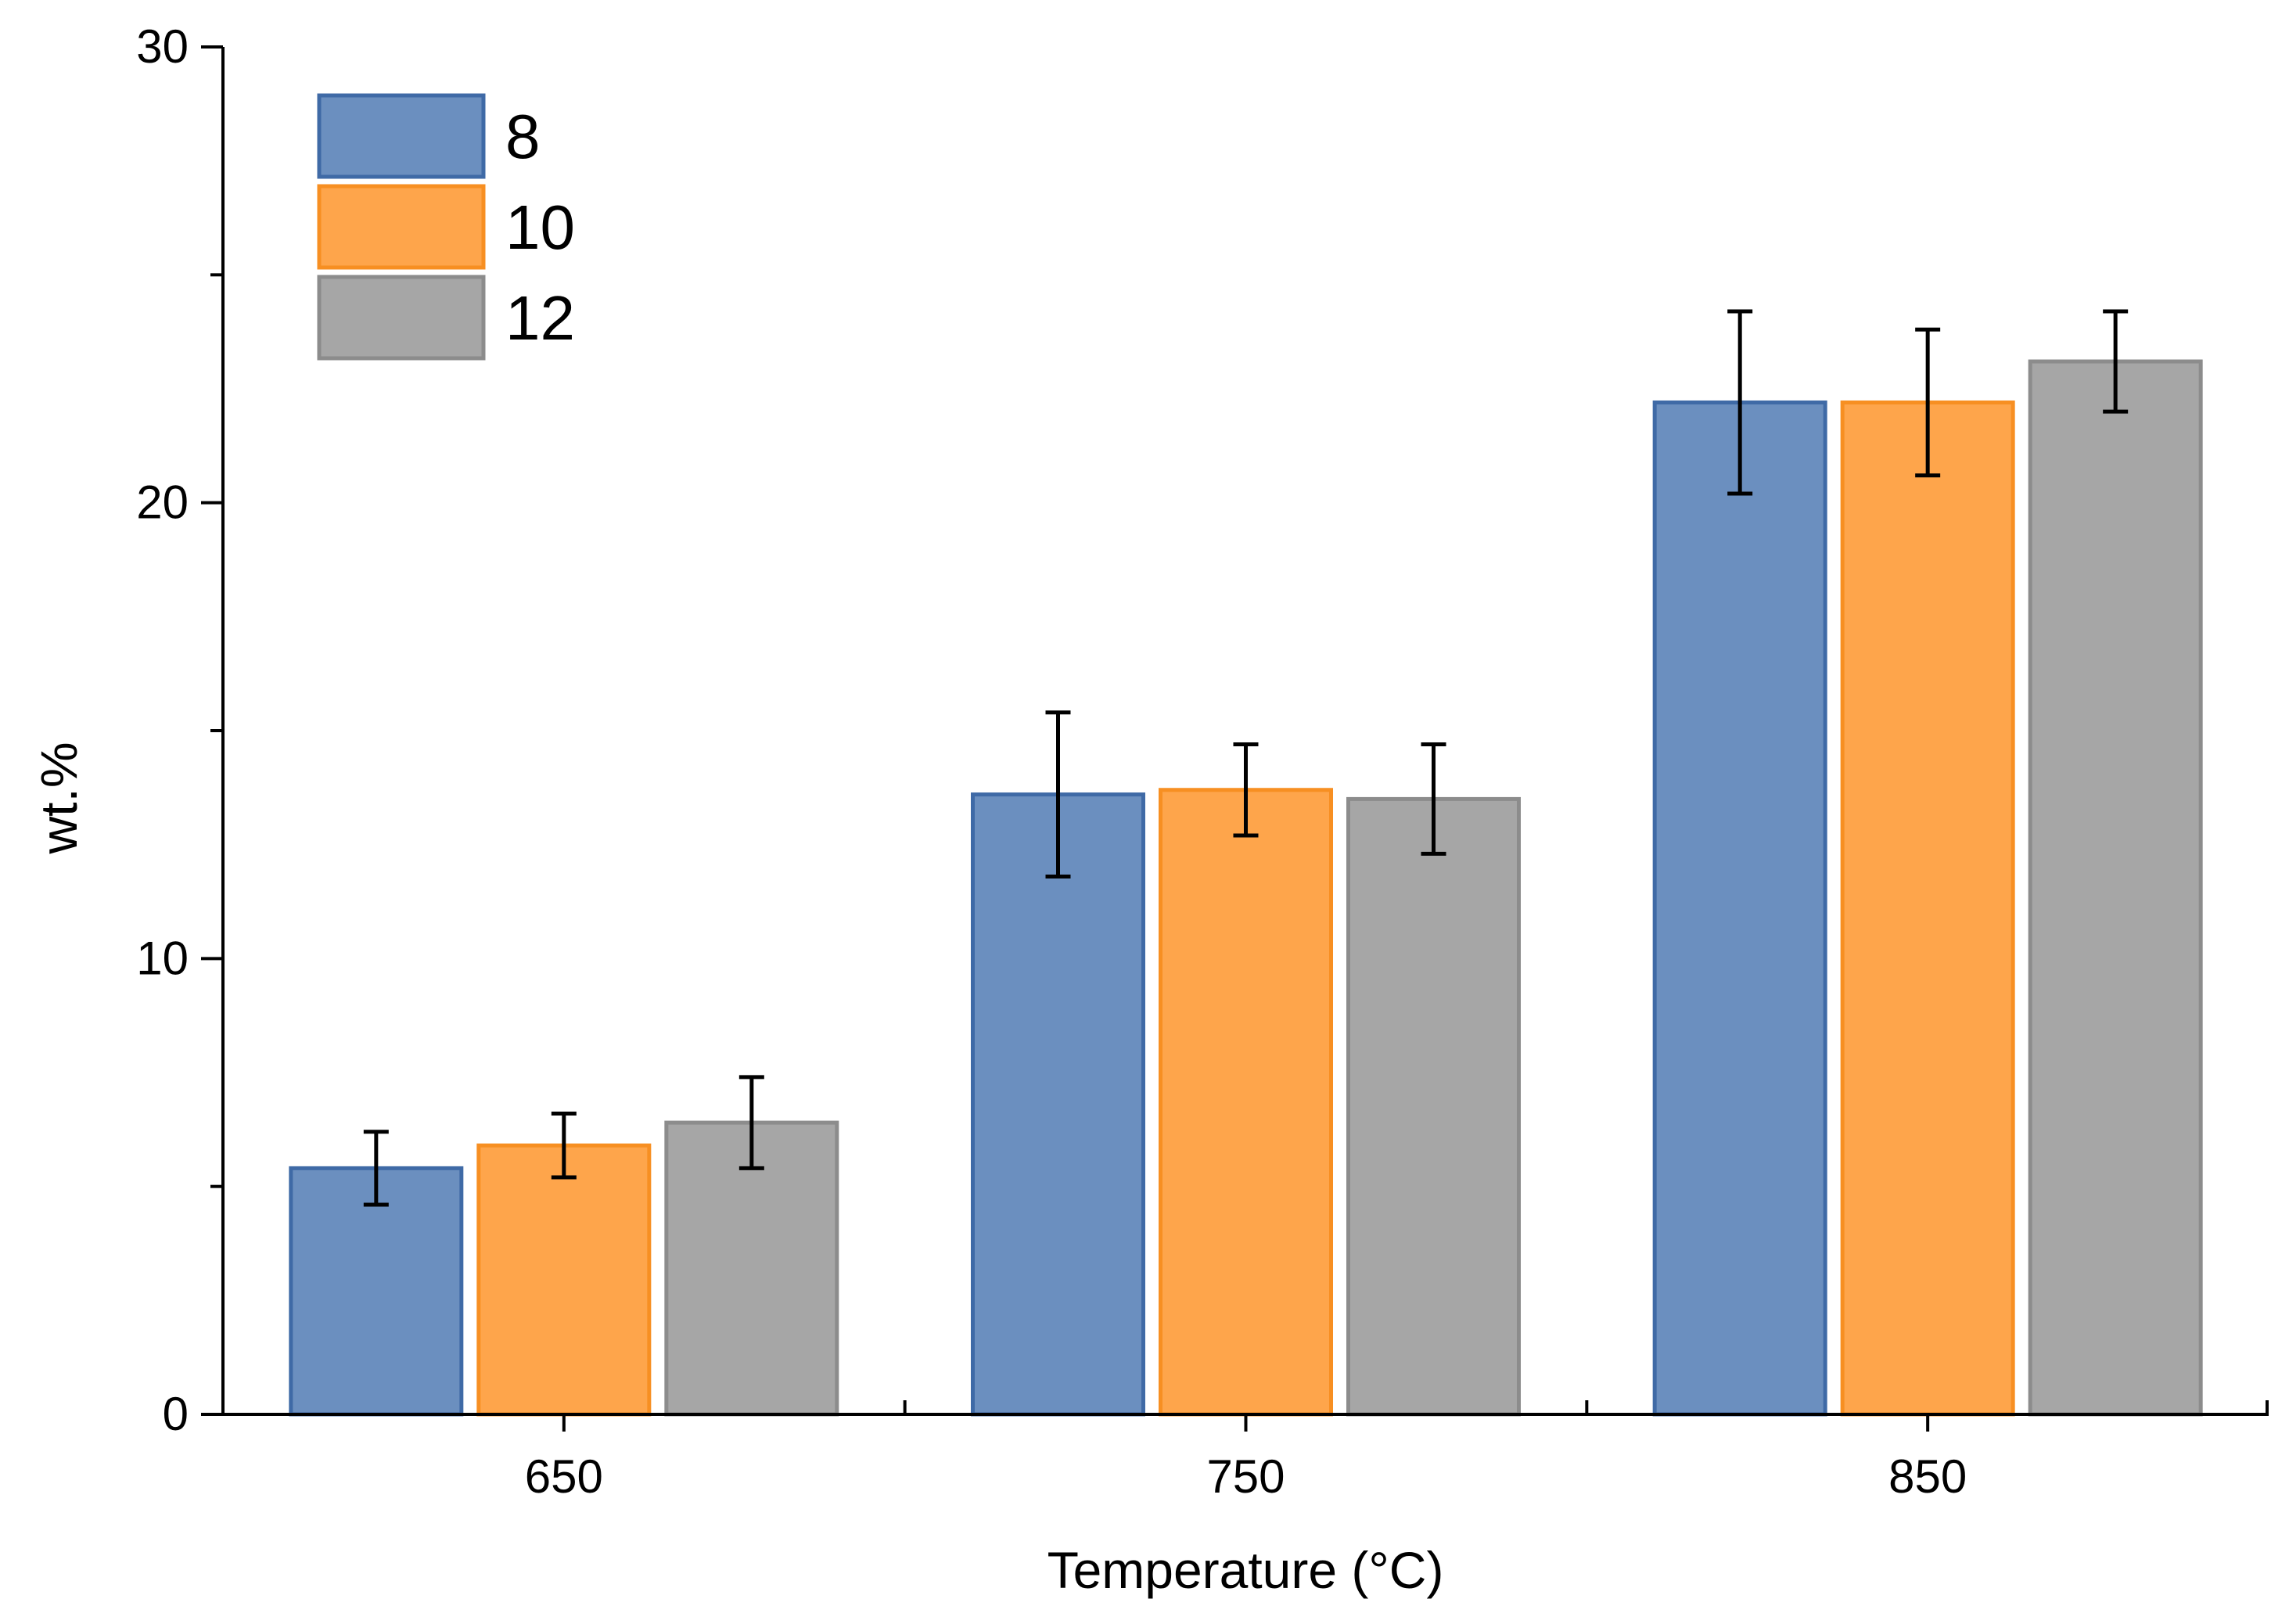 This screenshot has width=2289, height=1624. What do you see at coordinates (59, 798) in the screenshot?
I see `y-axis-title: wt.%` at bounding box center [59, 798].